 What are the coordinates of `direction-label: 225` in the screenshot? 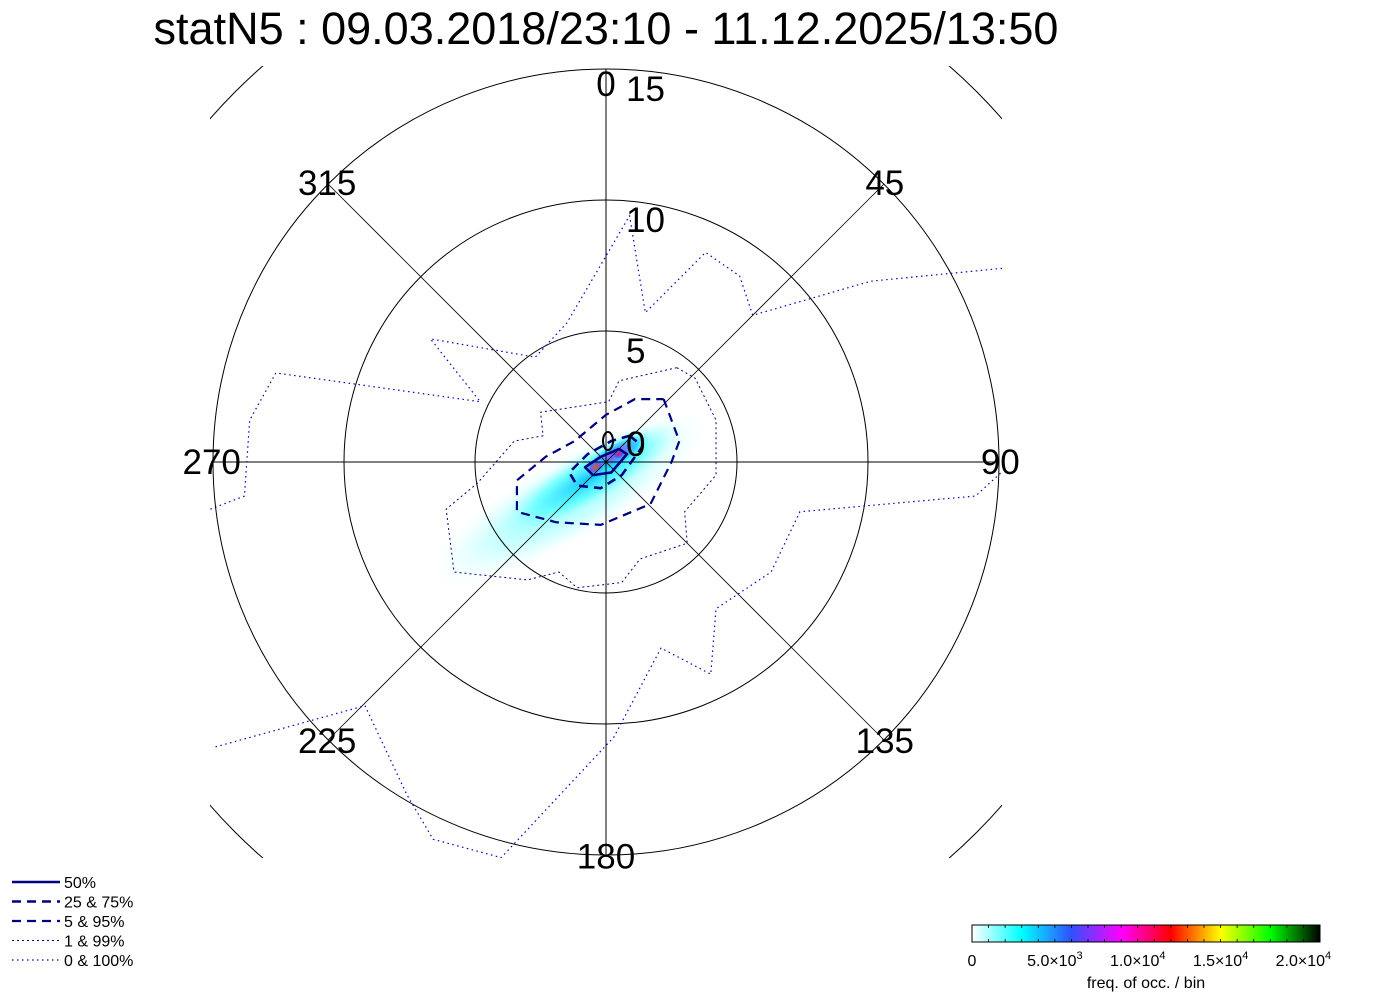 It's located at (327, 741).